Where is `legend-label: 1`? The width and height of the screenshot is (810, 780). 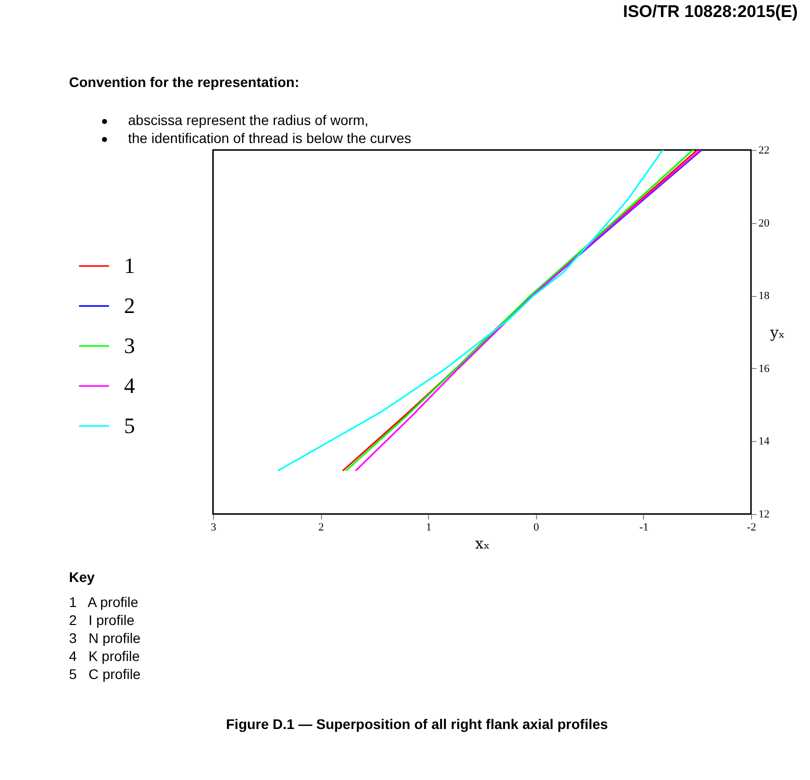
legend-label: 1 is located at coordinates (129, 265).